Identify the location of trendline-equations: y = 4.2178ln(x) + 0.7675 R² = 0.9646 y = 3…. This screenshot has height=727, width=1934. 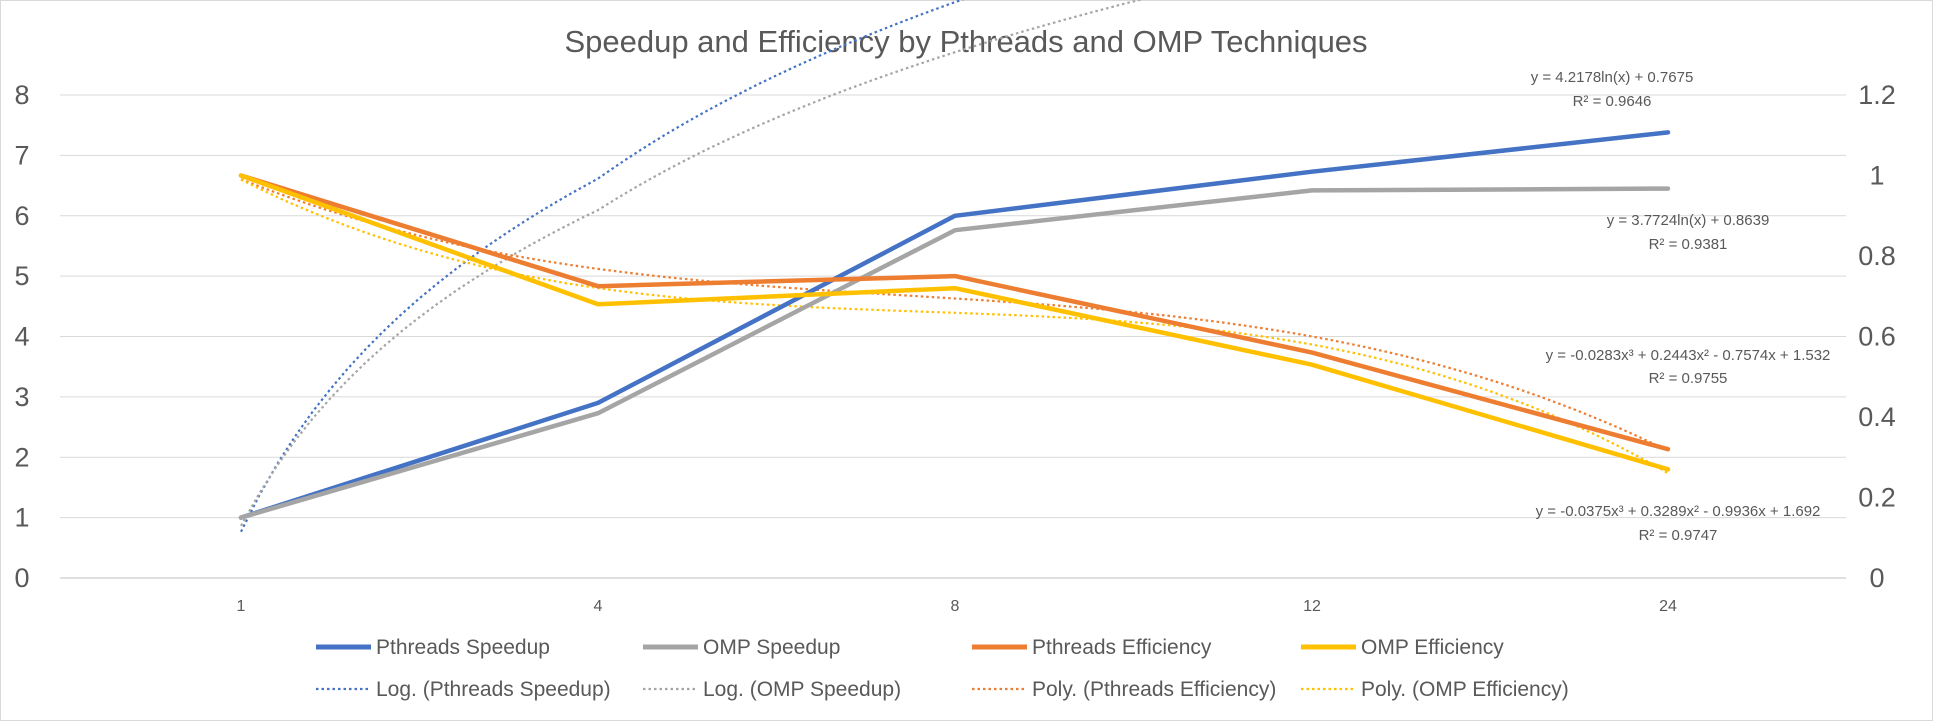
(1681, 306).